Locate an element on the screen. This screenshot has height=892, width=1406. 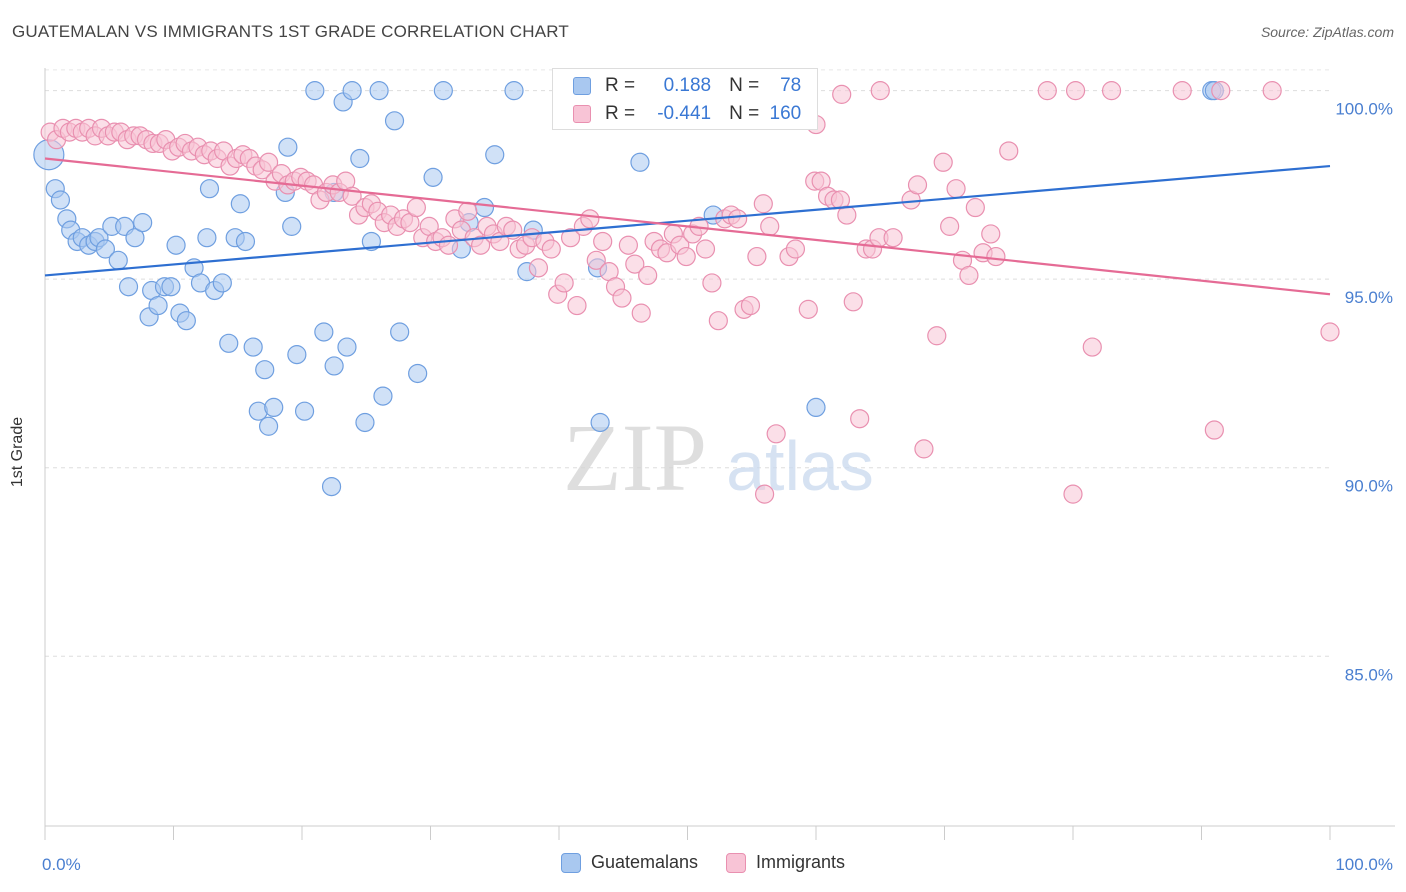
trendline-immigrants is located at coordinates (687, 226).